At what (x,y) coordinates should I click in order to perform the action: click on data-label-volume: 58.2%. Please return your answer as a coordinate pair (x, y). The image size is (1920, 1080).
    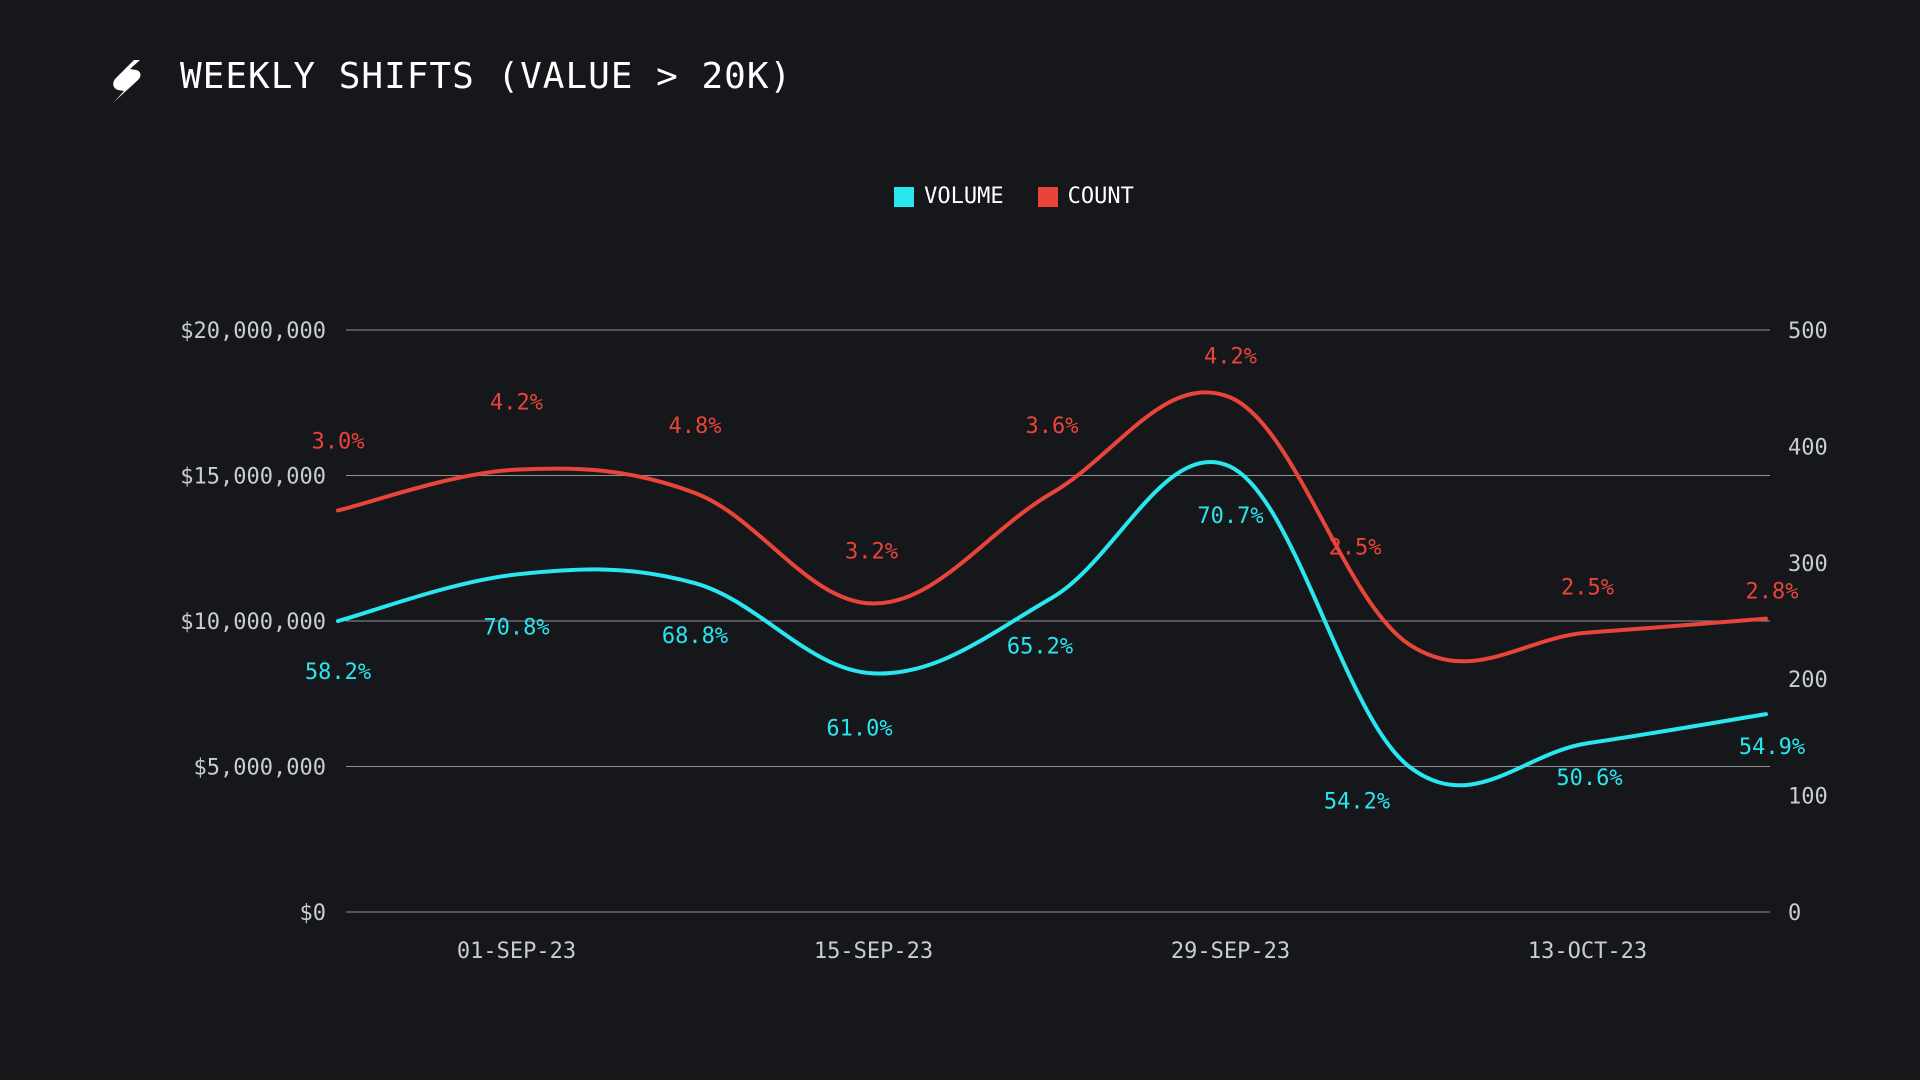
    Looking at the image, I should click on (338, 672).